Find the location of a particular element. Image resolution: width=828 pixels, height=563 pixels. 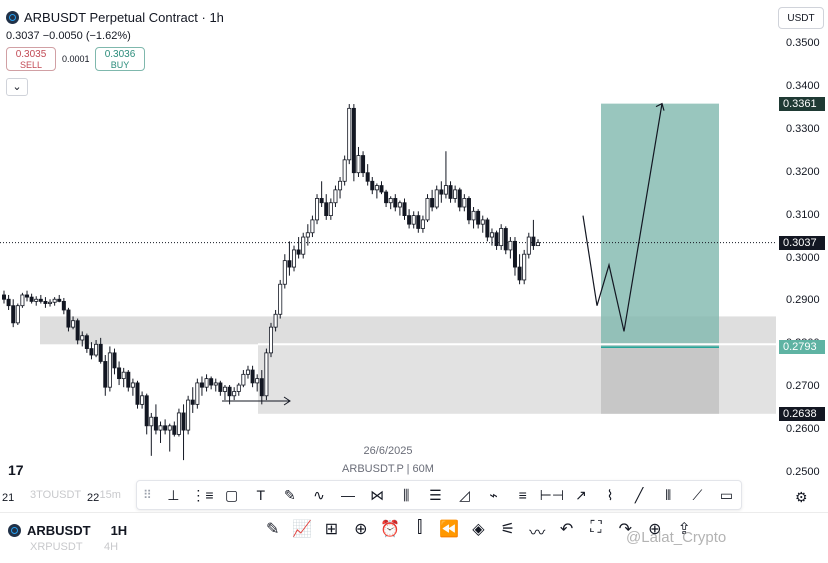

indicators-icon: 📈 is located at coordinates (302, 529).